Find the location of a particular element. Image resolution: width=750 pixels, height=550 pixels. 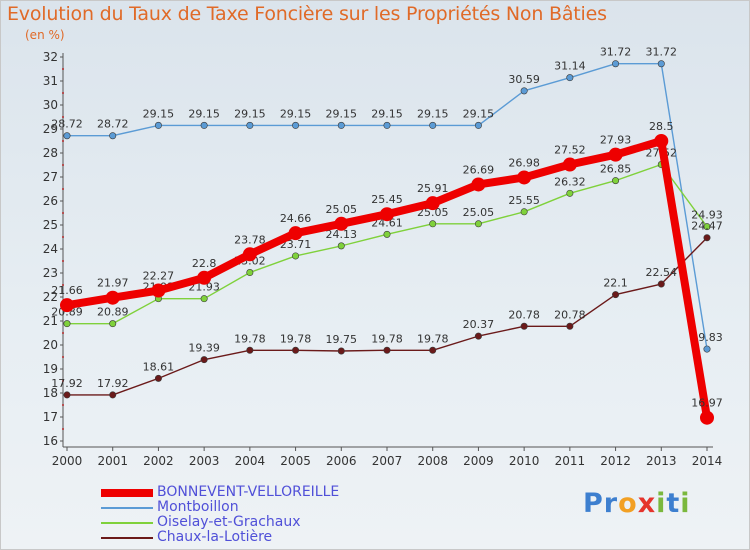

data-label: 20.78 is located at coordinates (524, 314).